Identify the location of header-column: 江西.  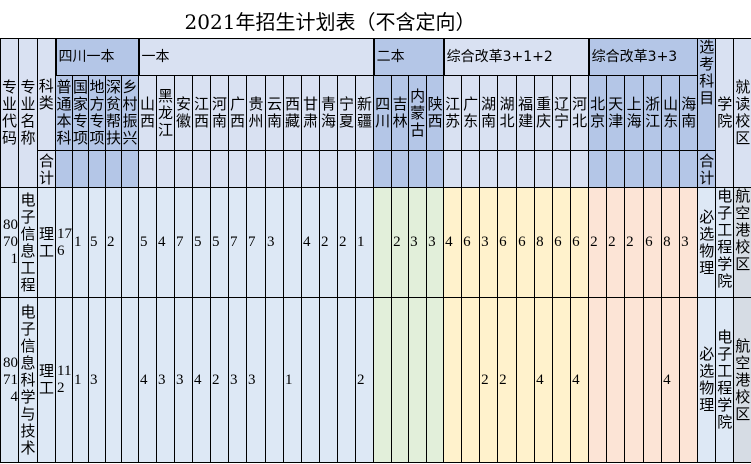
(201, 113).